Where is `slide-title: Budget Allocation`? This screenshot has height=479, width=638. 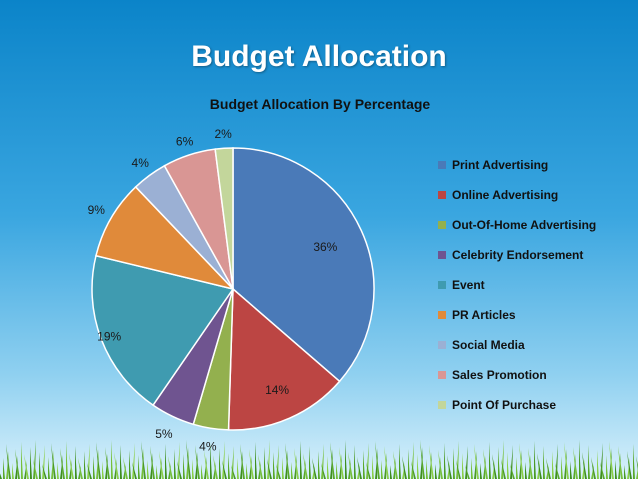 slide-title: Budget Allocation is located at coordinates (319, 56).